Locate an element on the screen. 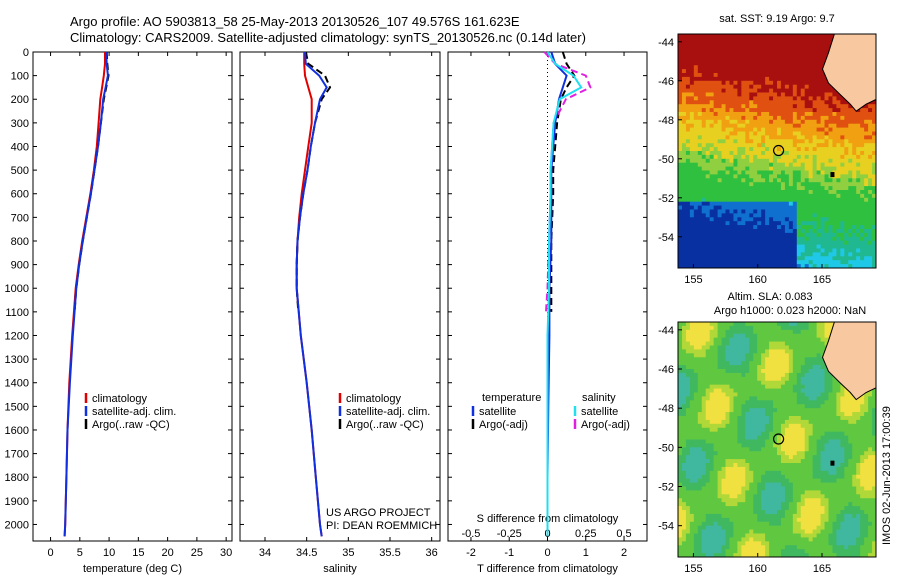 The width and height of the screenshot is (900, 580). sla_map-lon-label: 155 is located at coordinates (693, 569).